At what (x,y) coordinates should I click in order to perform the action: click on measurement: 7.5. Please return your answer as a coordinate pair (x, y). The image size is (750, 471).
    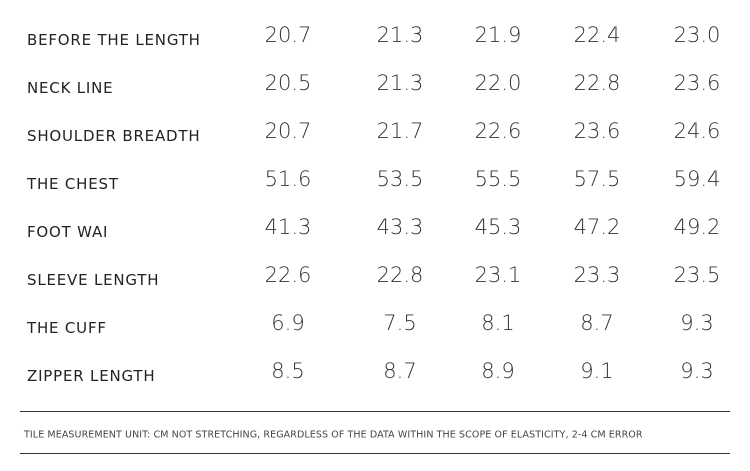
    Looking at the image, I should click on (400, 323).